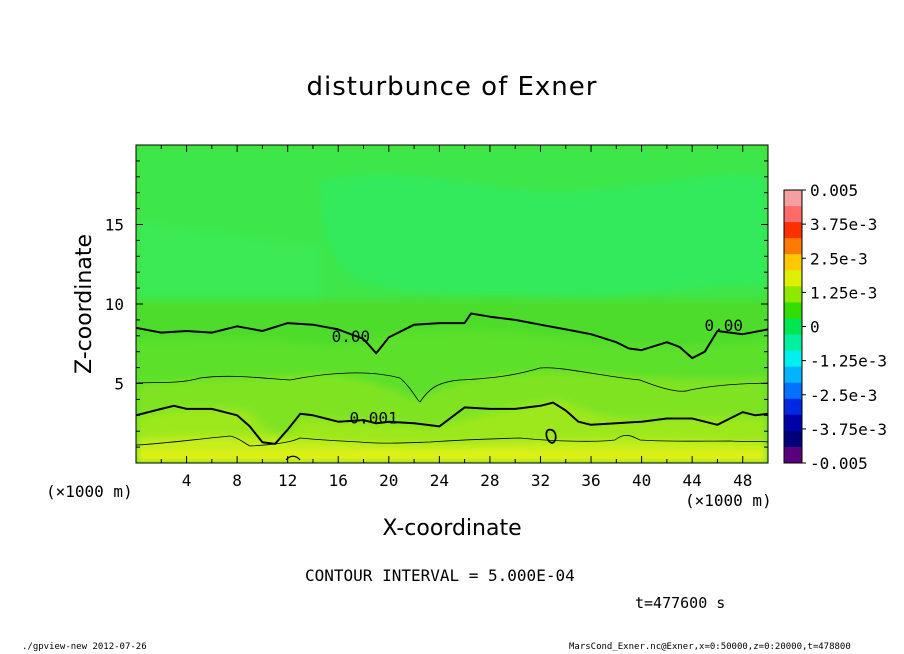 This screenshot has width=904, height=654. What do you see at coordinates (839, 258) in the screenshot?
I see `colorbar-label: 2.5e-3` at bounding box center [839, 258].